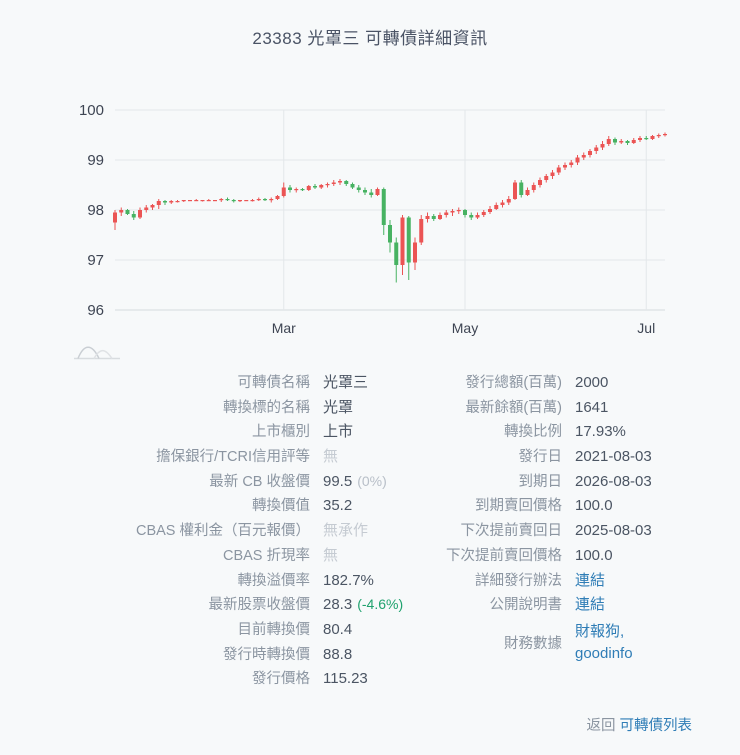 Image resolution: width=740 pixels, height=755 pixels. I want to click on svg-text: Mar, so click(284, 328).